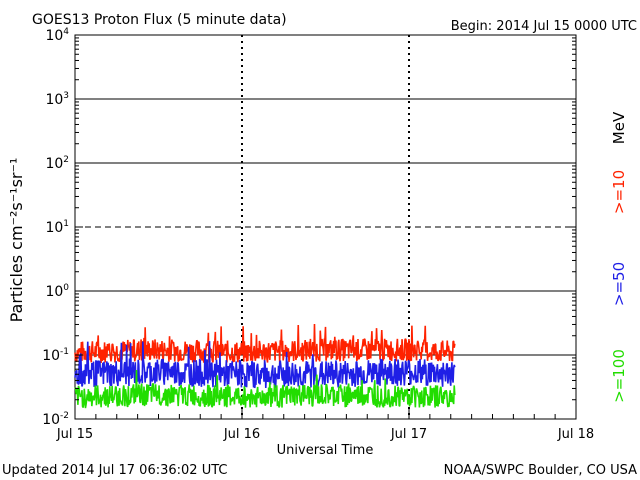 This screenshot has height=480, width=640. What do you see at coordinates (55, 355) in the screenshot?
I see `y-tick-label: 10-1` at bounding box center [55, 355].